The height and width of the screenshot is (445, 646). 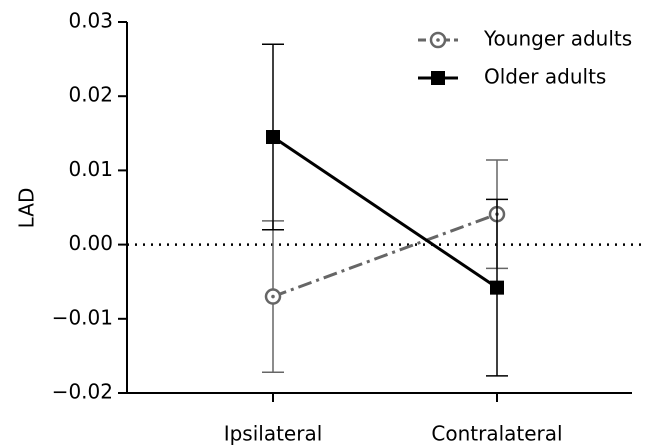 I want to click on legend-marker, so click(x=438, y=78).